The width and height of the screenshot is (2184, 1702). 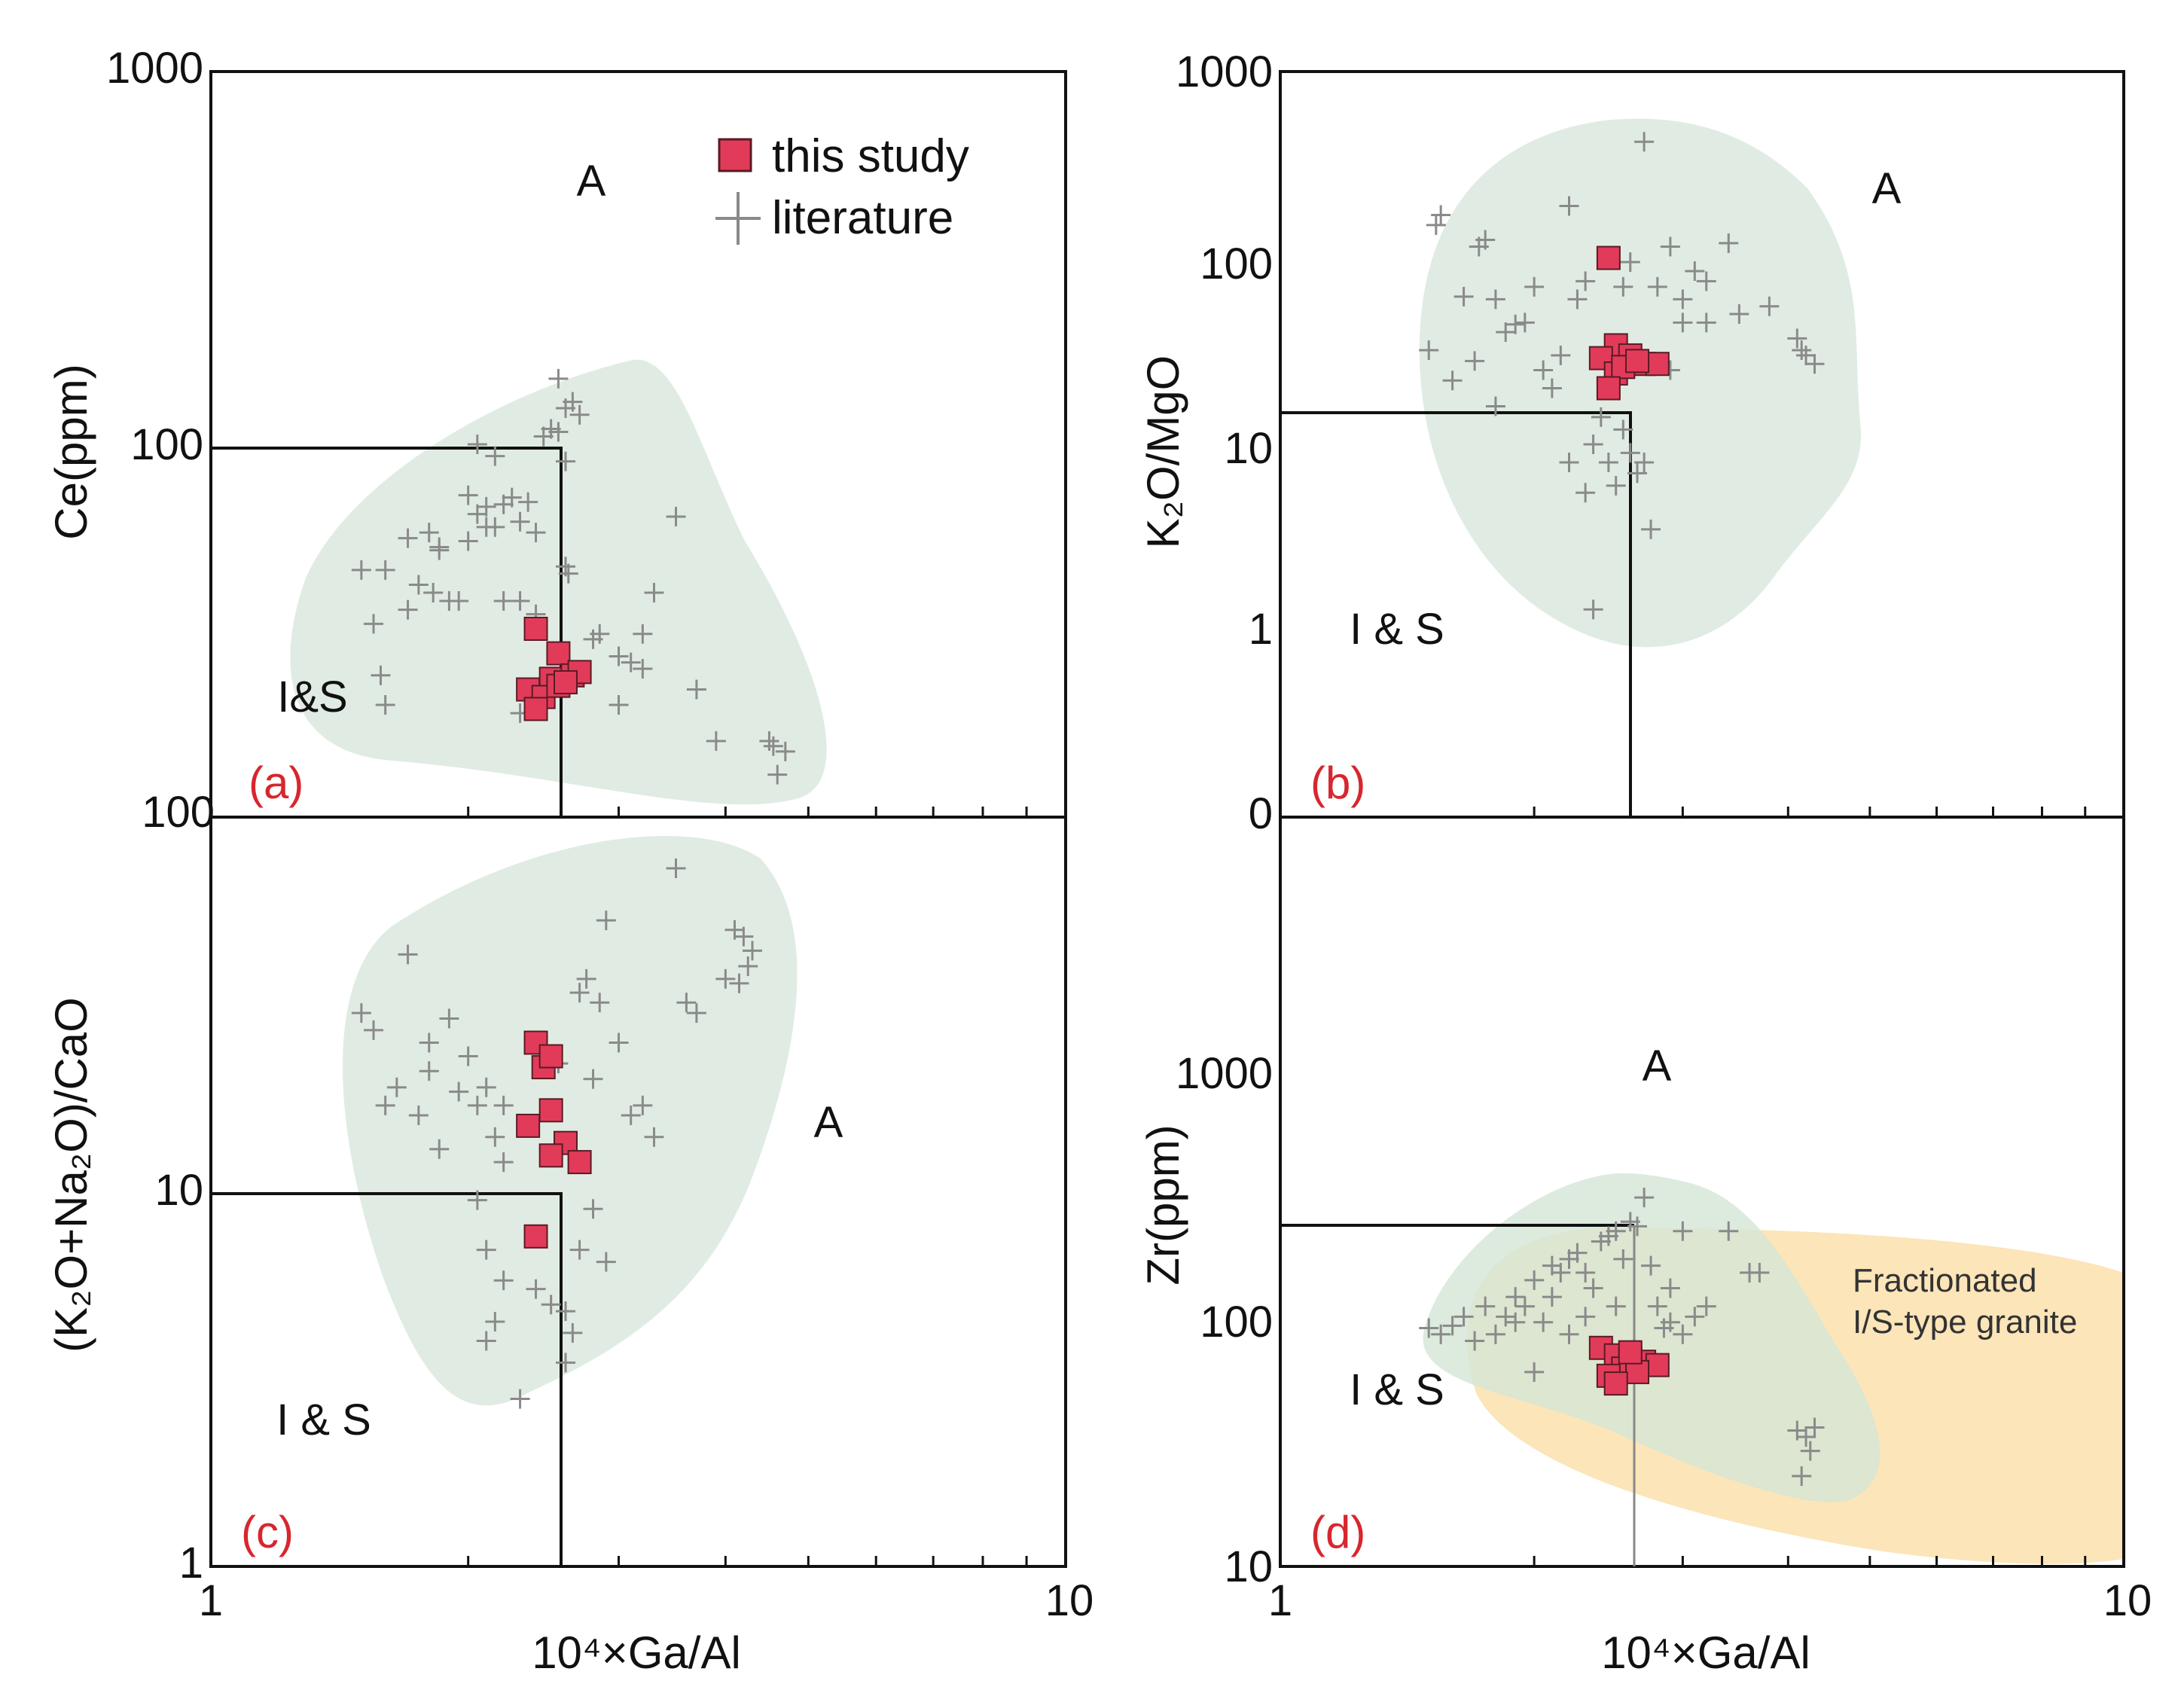 What do you see at coordinates (1456, 614) in the screenshot?
I see `panel-b-discriminant` at bounding box center [1456, 614].